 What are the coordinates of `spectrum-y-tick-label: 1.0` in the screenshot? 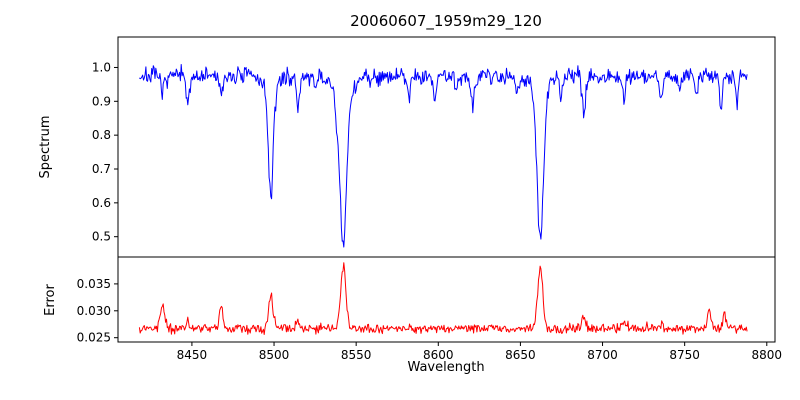 It's located at (101, 67).